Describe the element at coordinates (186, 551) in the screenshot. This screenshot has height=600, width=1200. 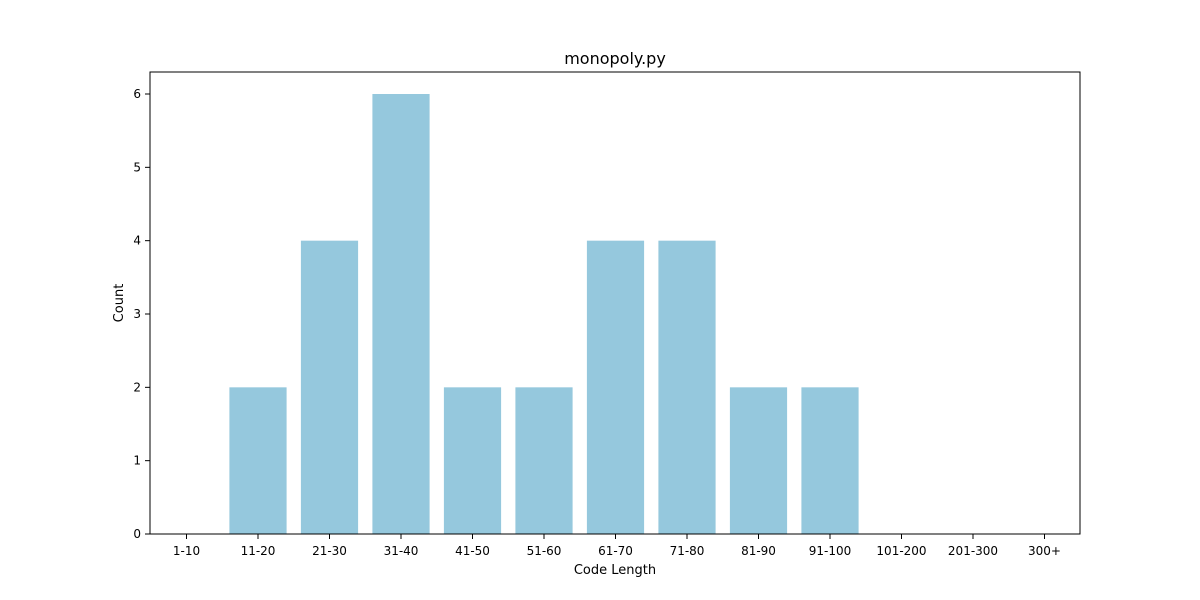
I see `x-tick-label: 1-10` at that location.